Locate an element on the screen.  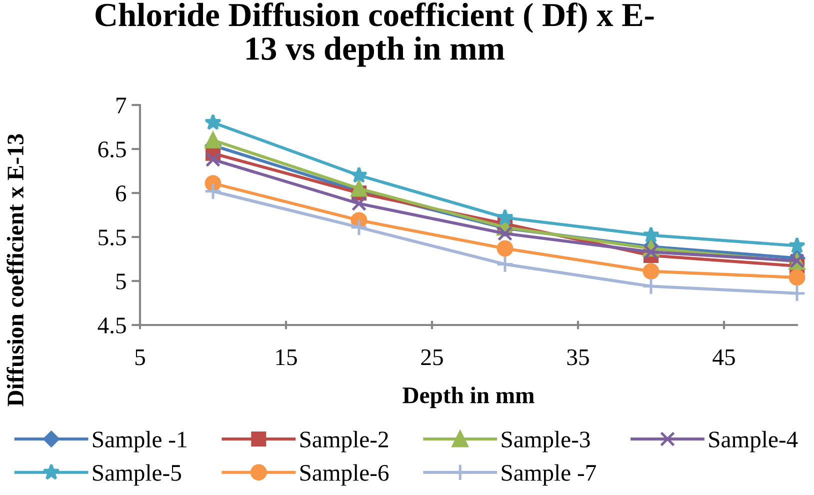
legend-label: Sample-6 is located at coordinates (344, 475).